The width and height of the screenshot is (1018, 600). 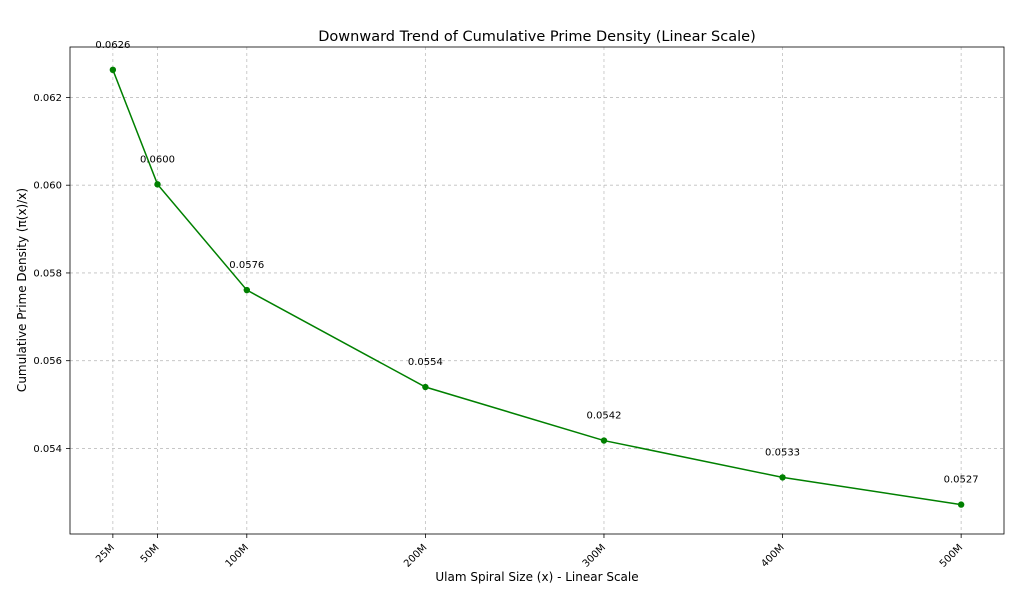 I want to click on y-axis: 0.054 0.056 0.058 0.060 0.062, so click(x=51, y=274).